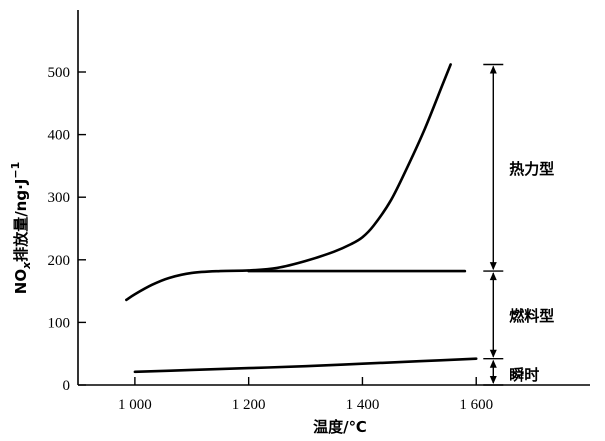 The height and width of the screenshot is (441, 605). Describe the element at coordinates (59, 323) in the screenshot. I see `y-tick-label: 100` at that location.